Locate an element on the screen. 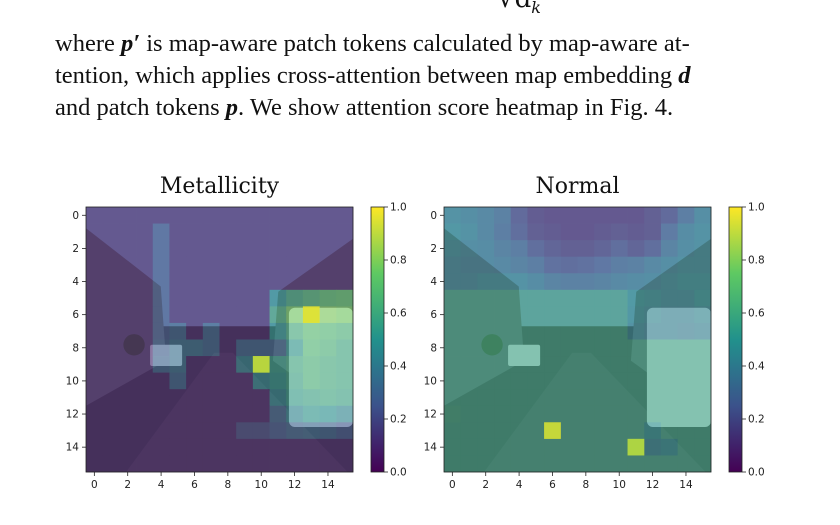 The height and width of the screenshot is (525, 840). colorbar-tick-label: 0.6 is located at coordinates (756, 314).